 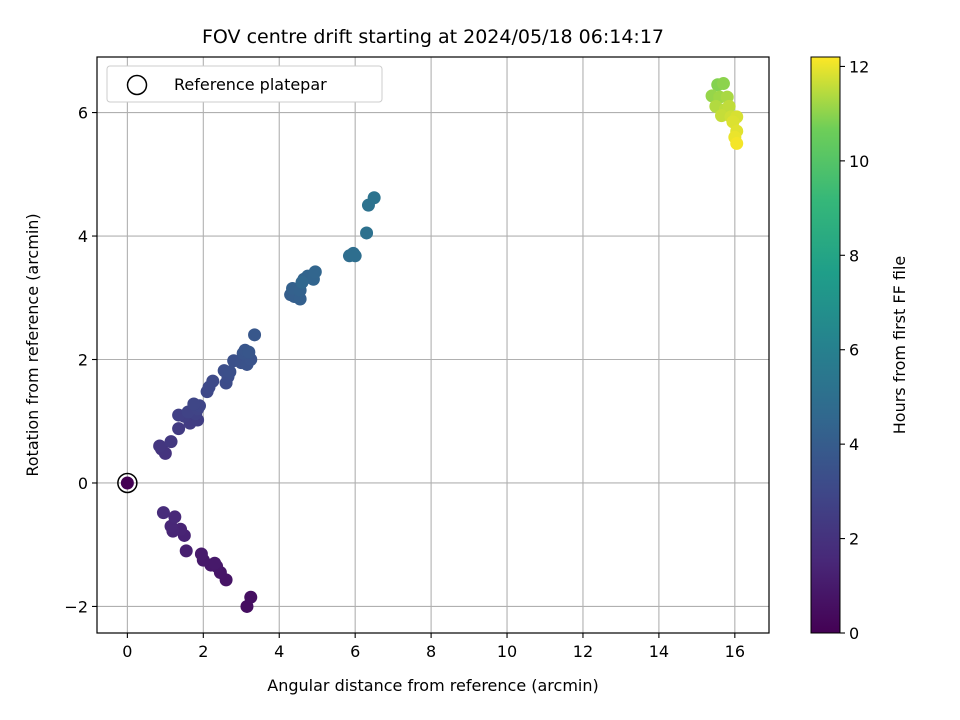 I want to click on colorbar-gradient, so click(x=825, y=345).